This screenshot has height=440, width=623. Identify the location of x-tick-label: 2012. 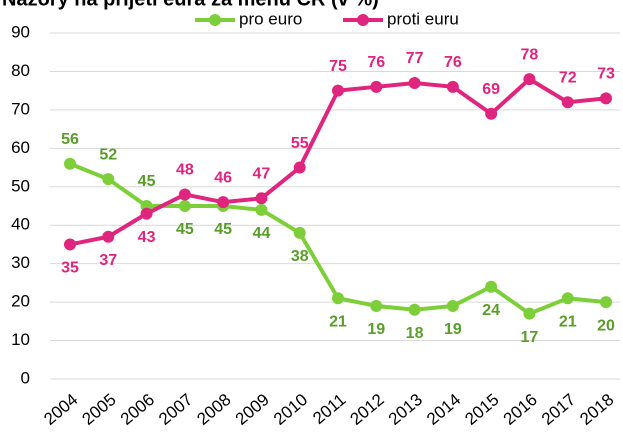
(367, 409).